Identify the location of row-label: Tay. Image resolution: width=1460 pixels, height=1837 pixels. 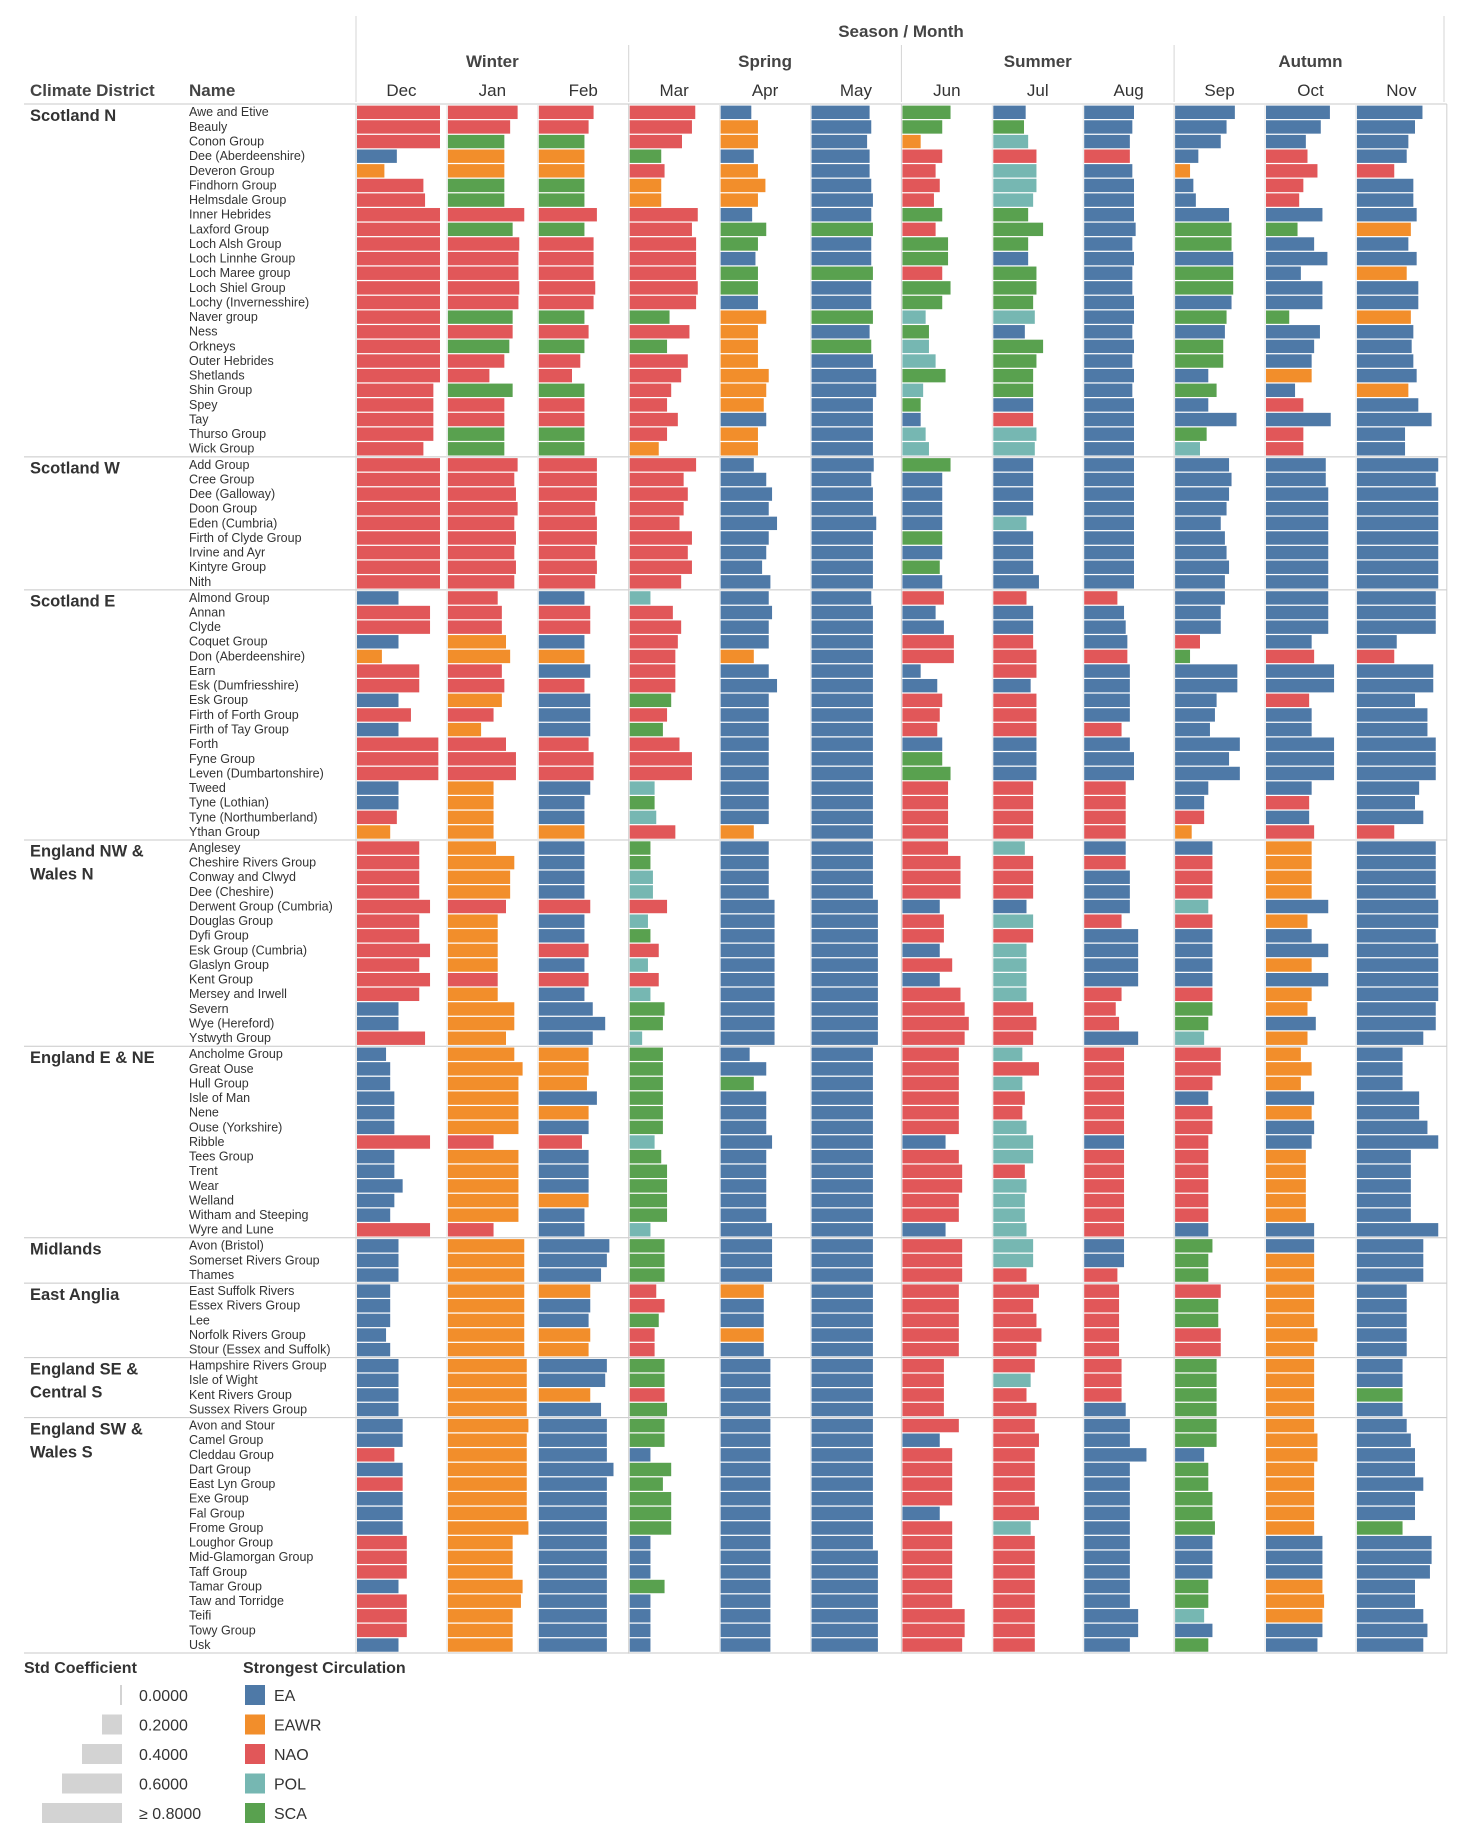
(199, 419).